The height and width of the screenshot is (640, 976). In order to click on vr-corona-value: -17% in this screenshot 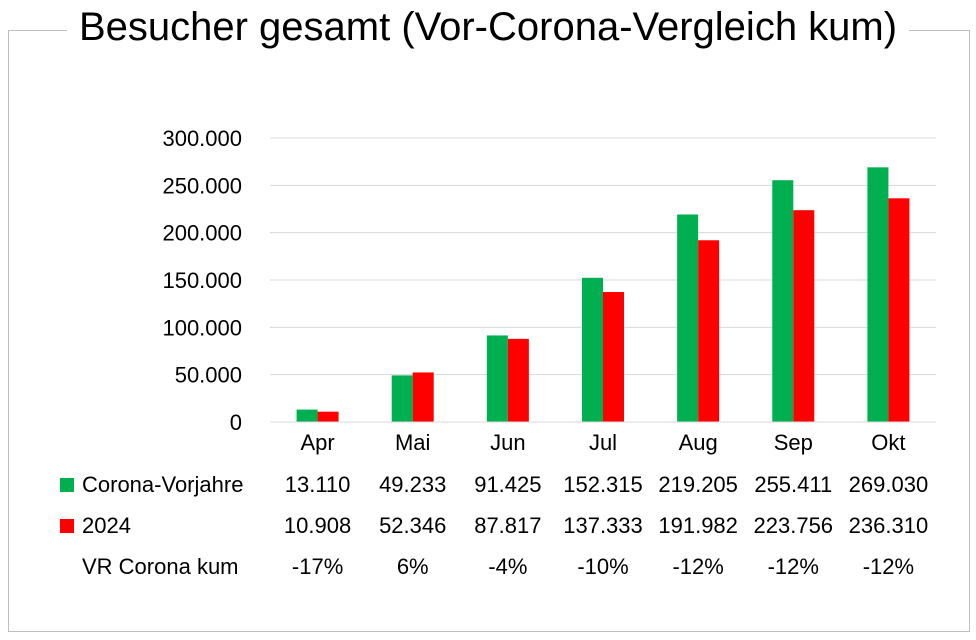, I will do `click(317, 566)`.